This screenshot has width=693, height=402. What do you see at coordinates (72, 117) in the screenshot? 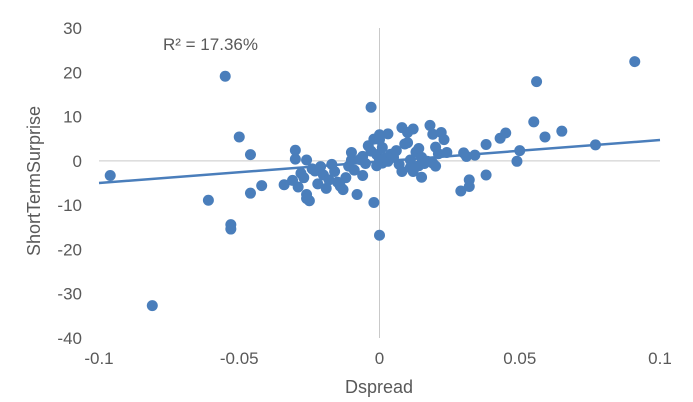
I see `y-tick-label: 10` at bounding box center [72, 117].